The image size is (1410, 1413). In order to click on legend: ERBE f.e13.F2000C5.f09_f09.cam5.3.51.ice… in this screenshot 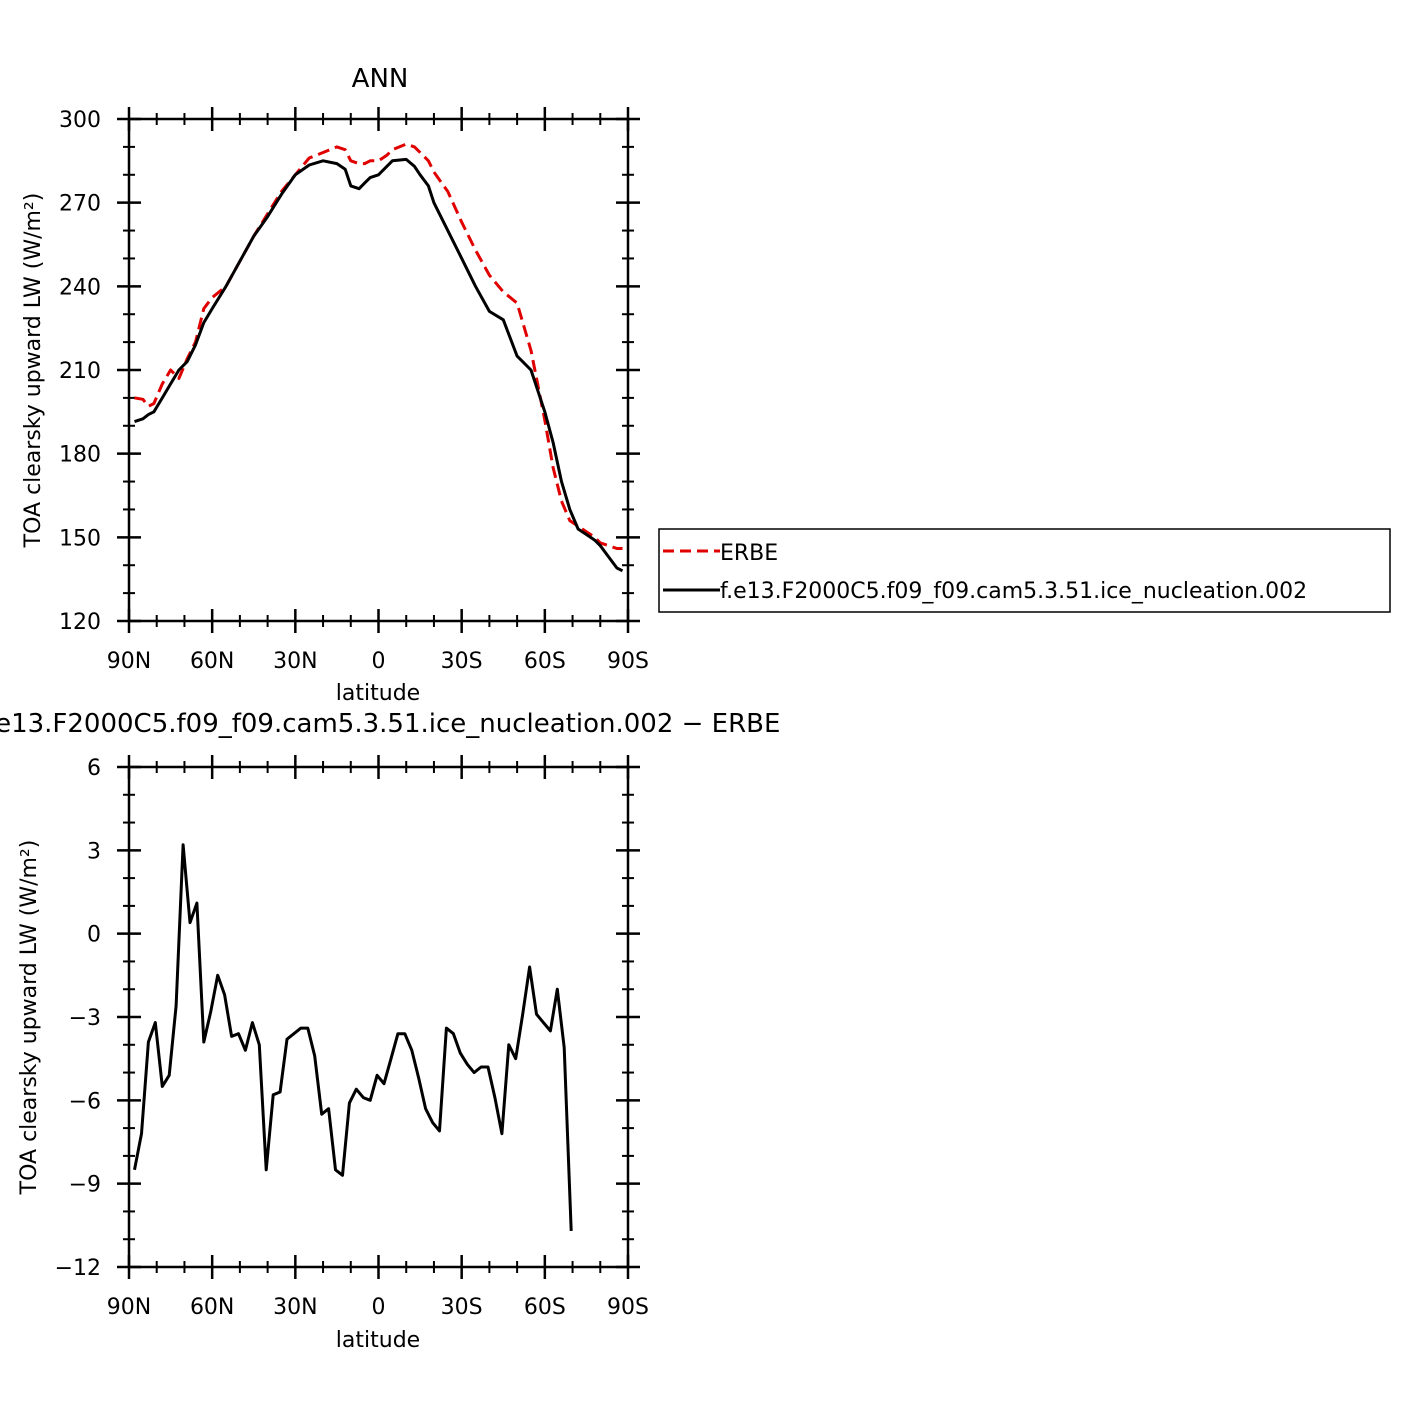, I will do `click(1024, 570)`.